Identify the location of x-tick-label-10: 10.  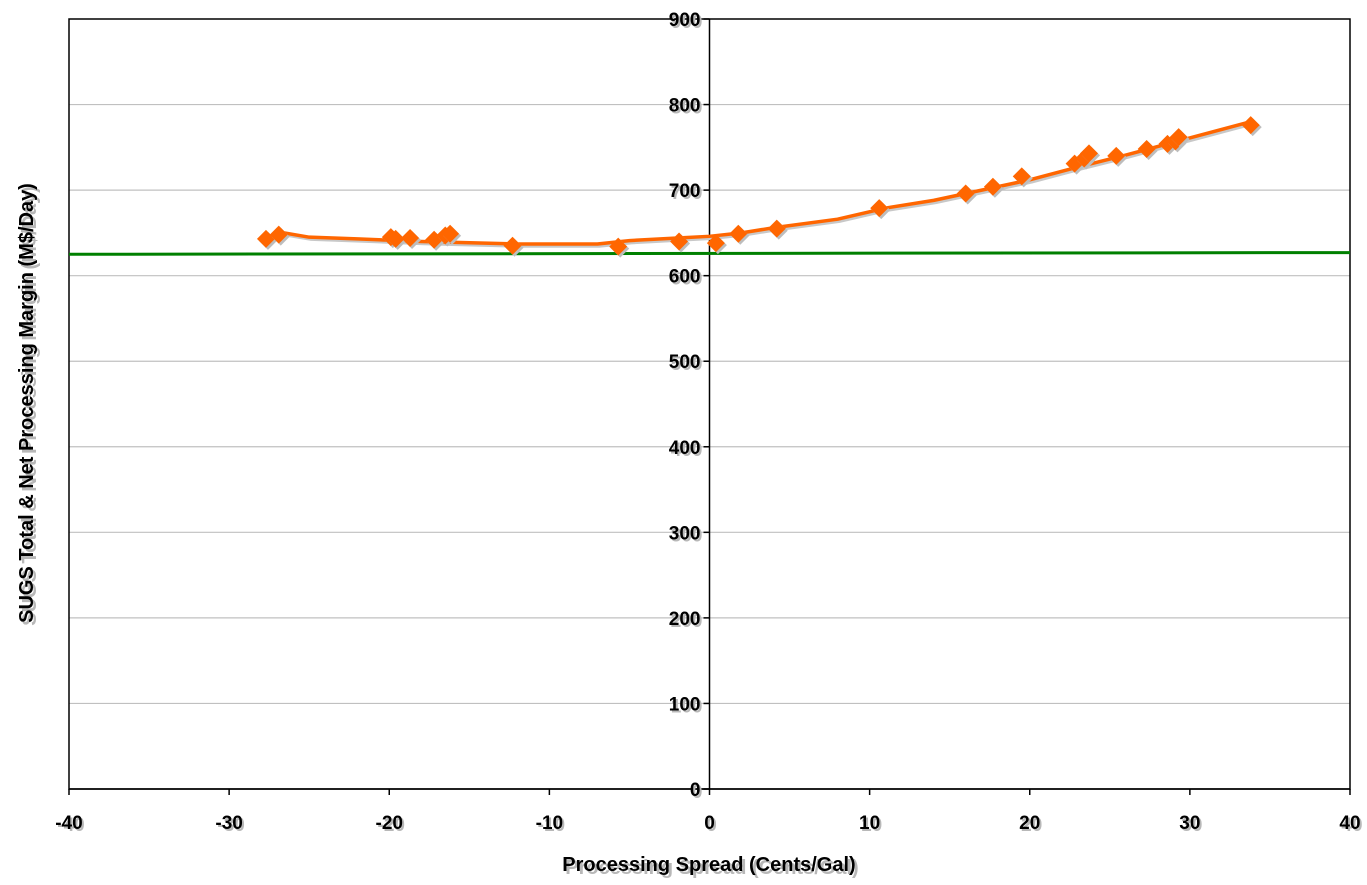
(869, 823).